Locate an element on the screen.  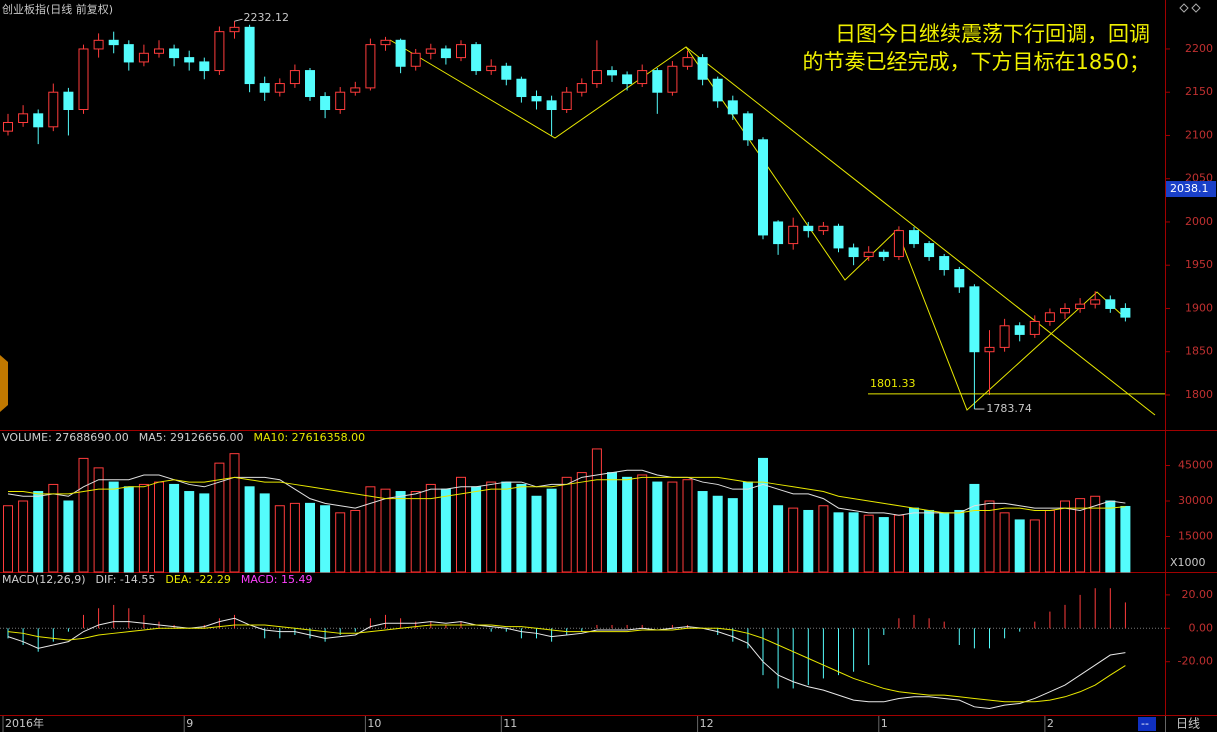
marker-box is located at coordinates (1147, 724).